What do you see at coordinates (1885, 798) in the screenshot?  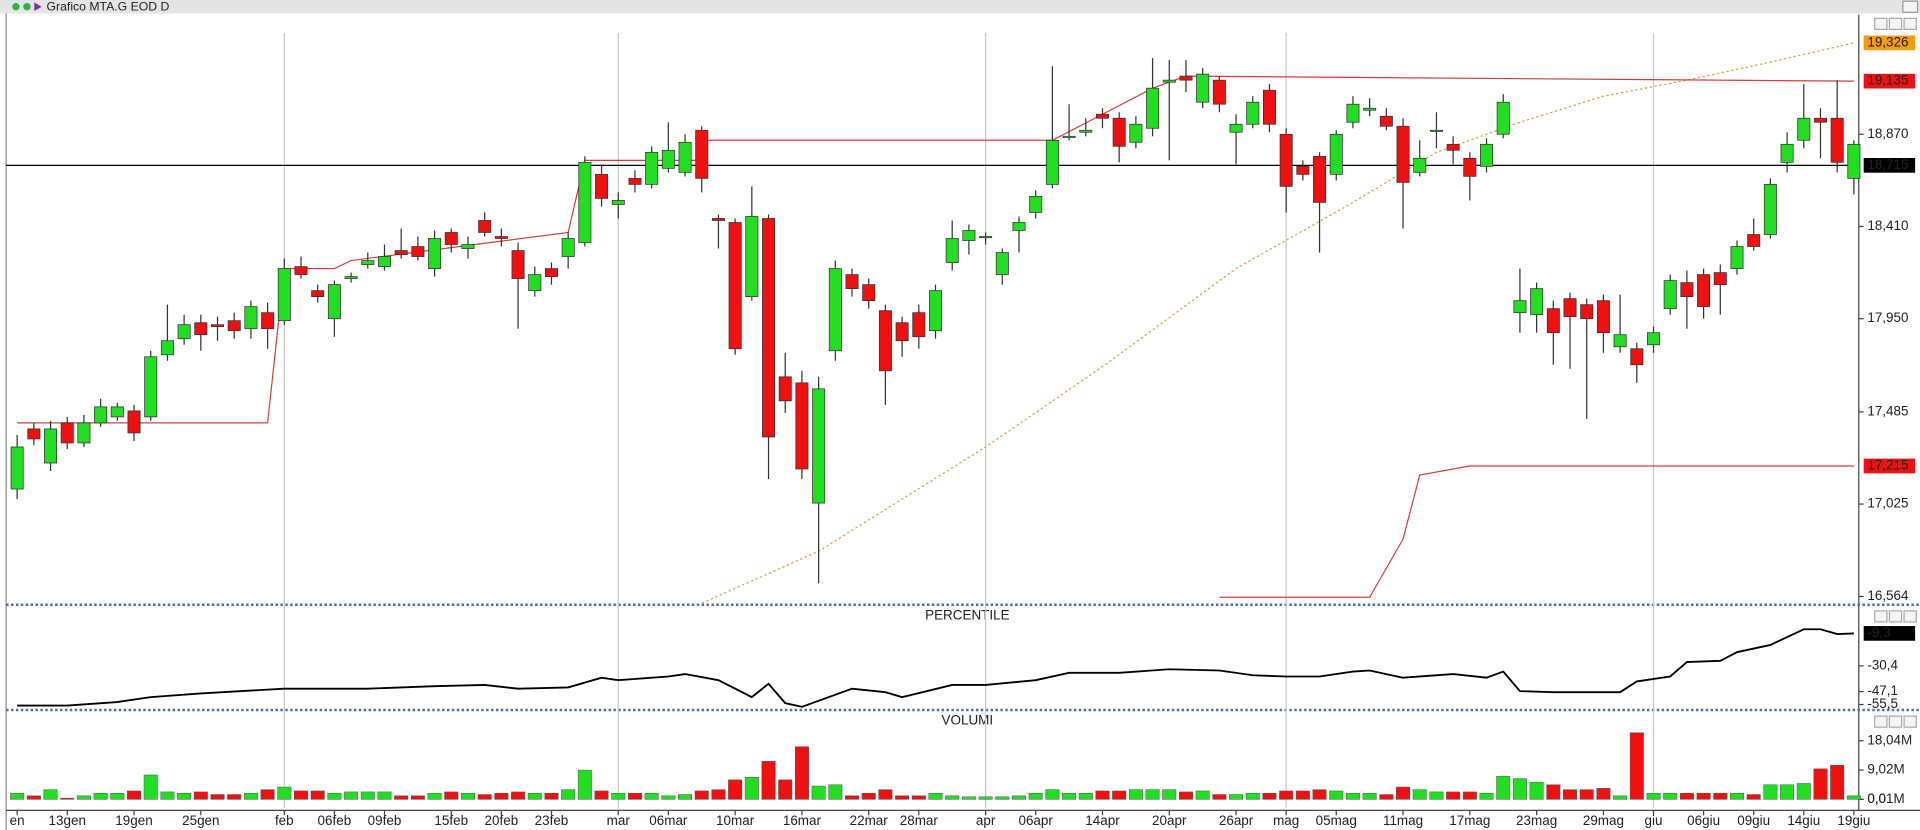 I see `y-tick-label: 0,01M` at bounding box center [1885, 798].